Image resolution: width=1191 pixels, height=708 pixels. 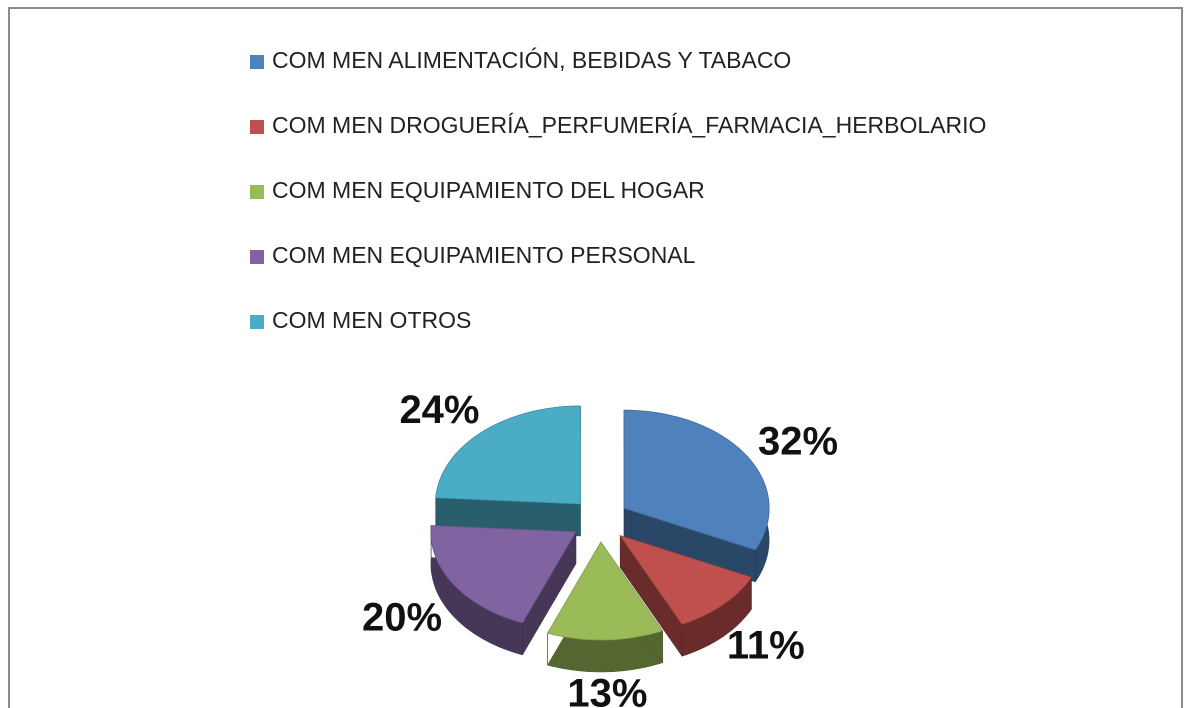 What do you see at coordinates (766, 646) in the screenshot?
I see `data-label: 11%` at bounding box center [766, 646].